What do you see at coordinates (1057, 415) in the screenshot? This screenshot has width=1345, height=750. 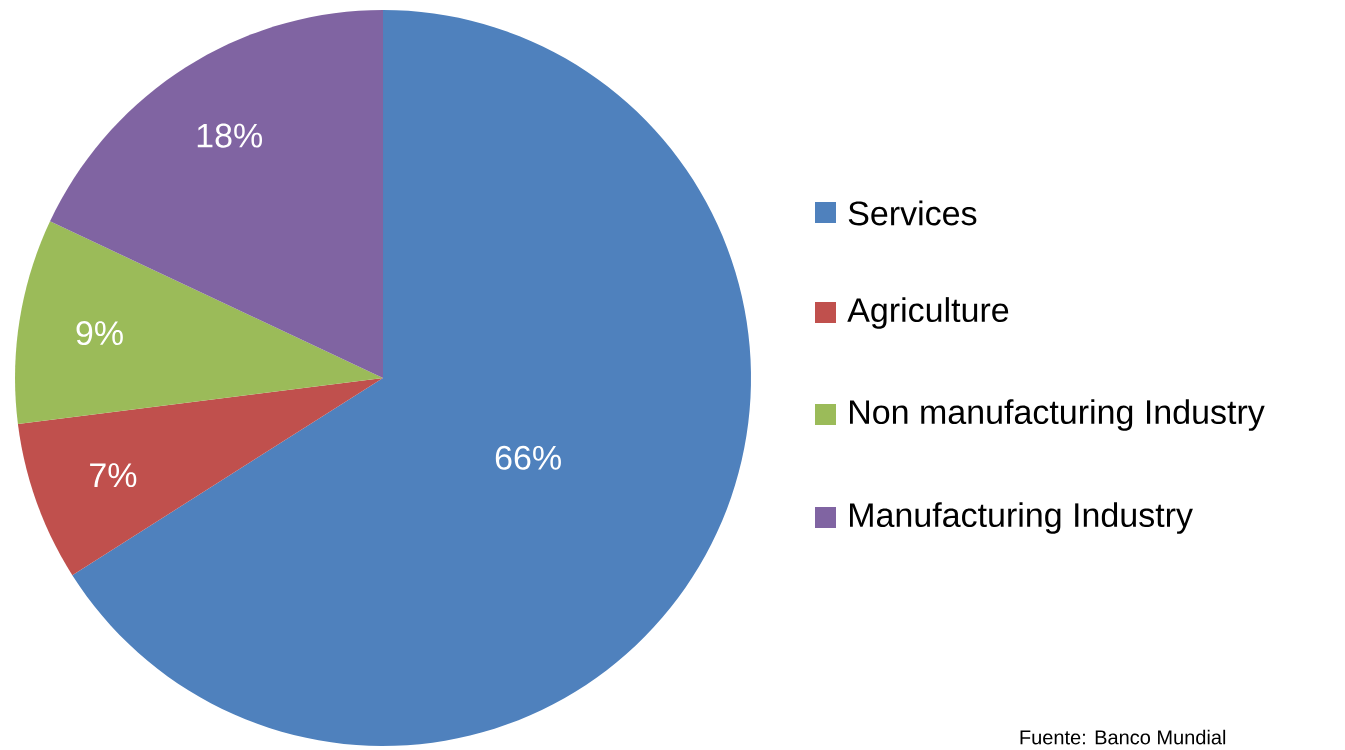 I see `legend-label: Non manufacturing Industry` at bounding box center [1057, 415].